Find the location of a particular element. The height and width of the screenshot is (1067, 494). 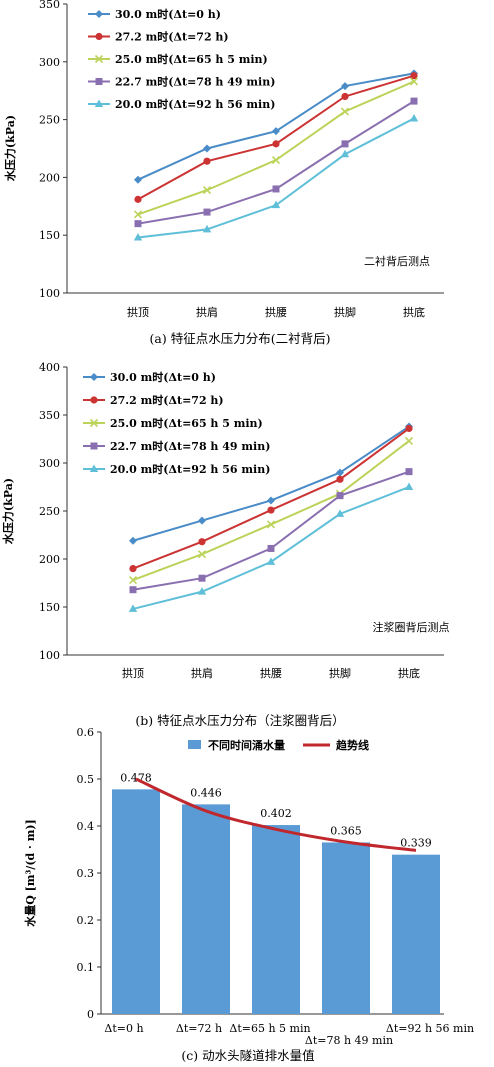

legend-label: 不同时间涌水量 is located at coordinates (246, 745).